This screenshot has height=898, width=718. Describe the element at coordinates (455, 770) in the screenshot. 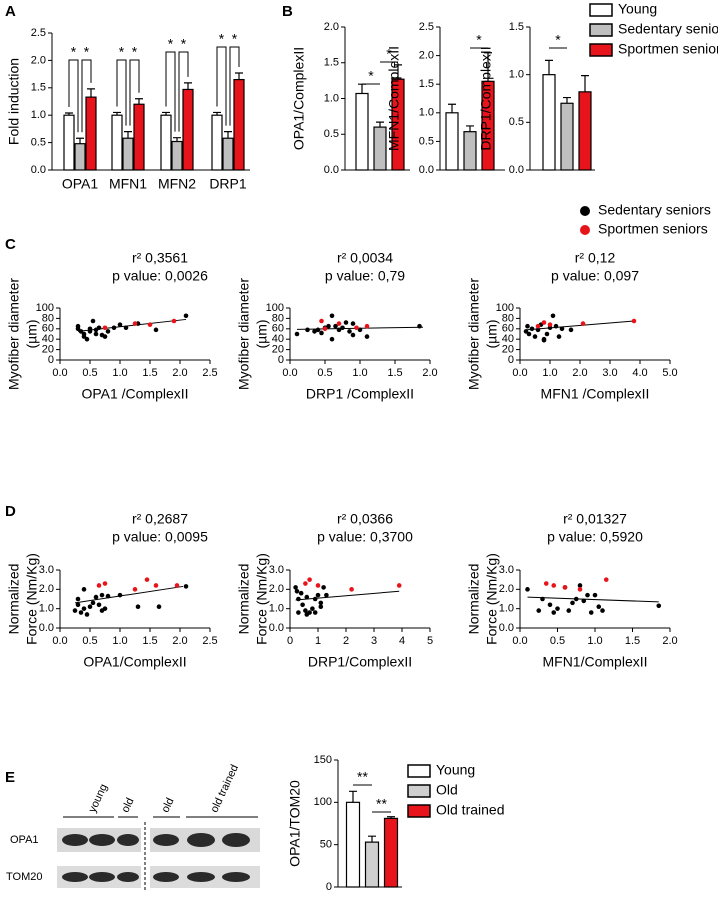

I see `legend-label: Young` at that location.